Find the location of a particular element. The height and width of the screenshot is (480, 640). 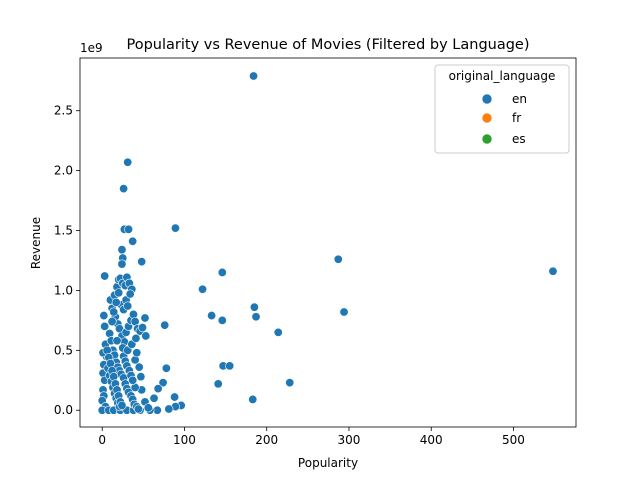

x-tick-label: 0 is located at coordinates (102, 440).